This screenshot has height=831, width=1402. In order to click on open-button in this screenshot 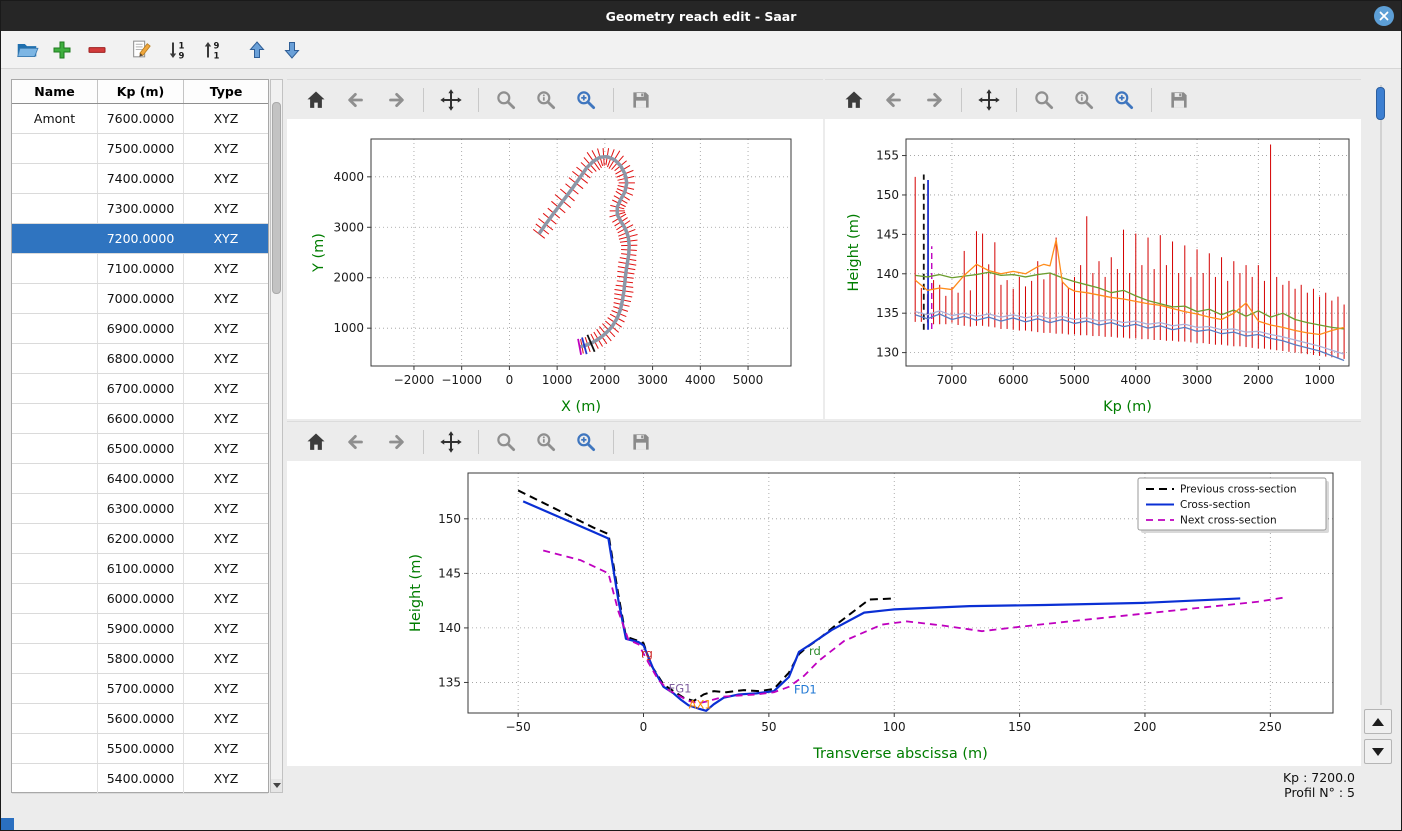, I will do `click(26, 49)`.